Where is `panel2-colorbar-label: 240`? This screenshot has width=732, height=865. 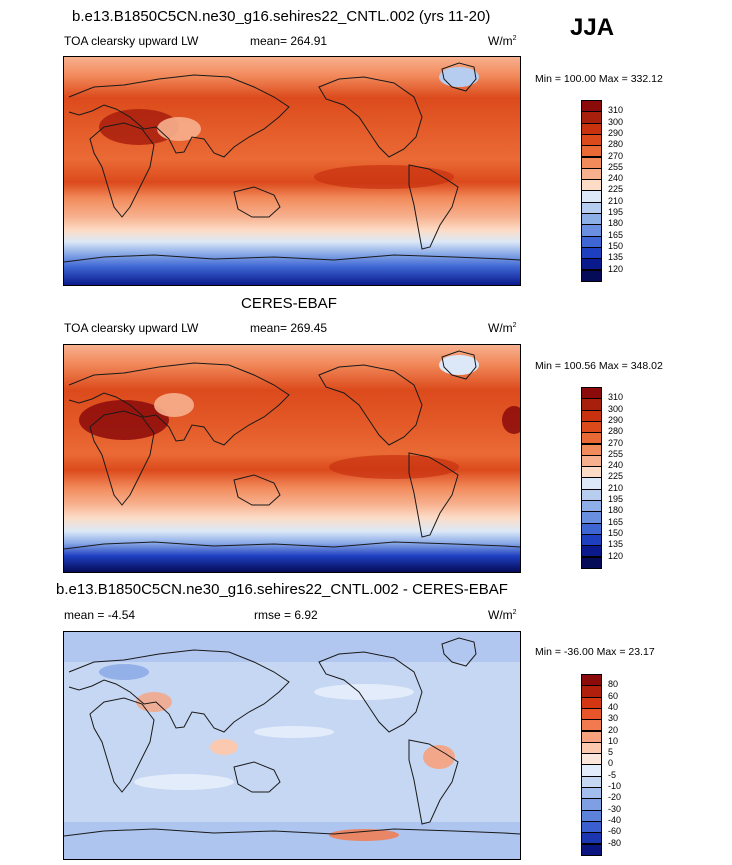 panel2-colorbar-label: 240 is located at coordinates (616, 465).